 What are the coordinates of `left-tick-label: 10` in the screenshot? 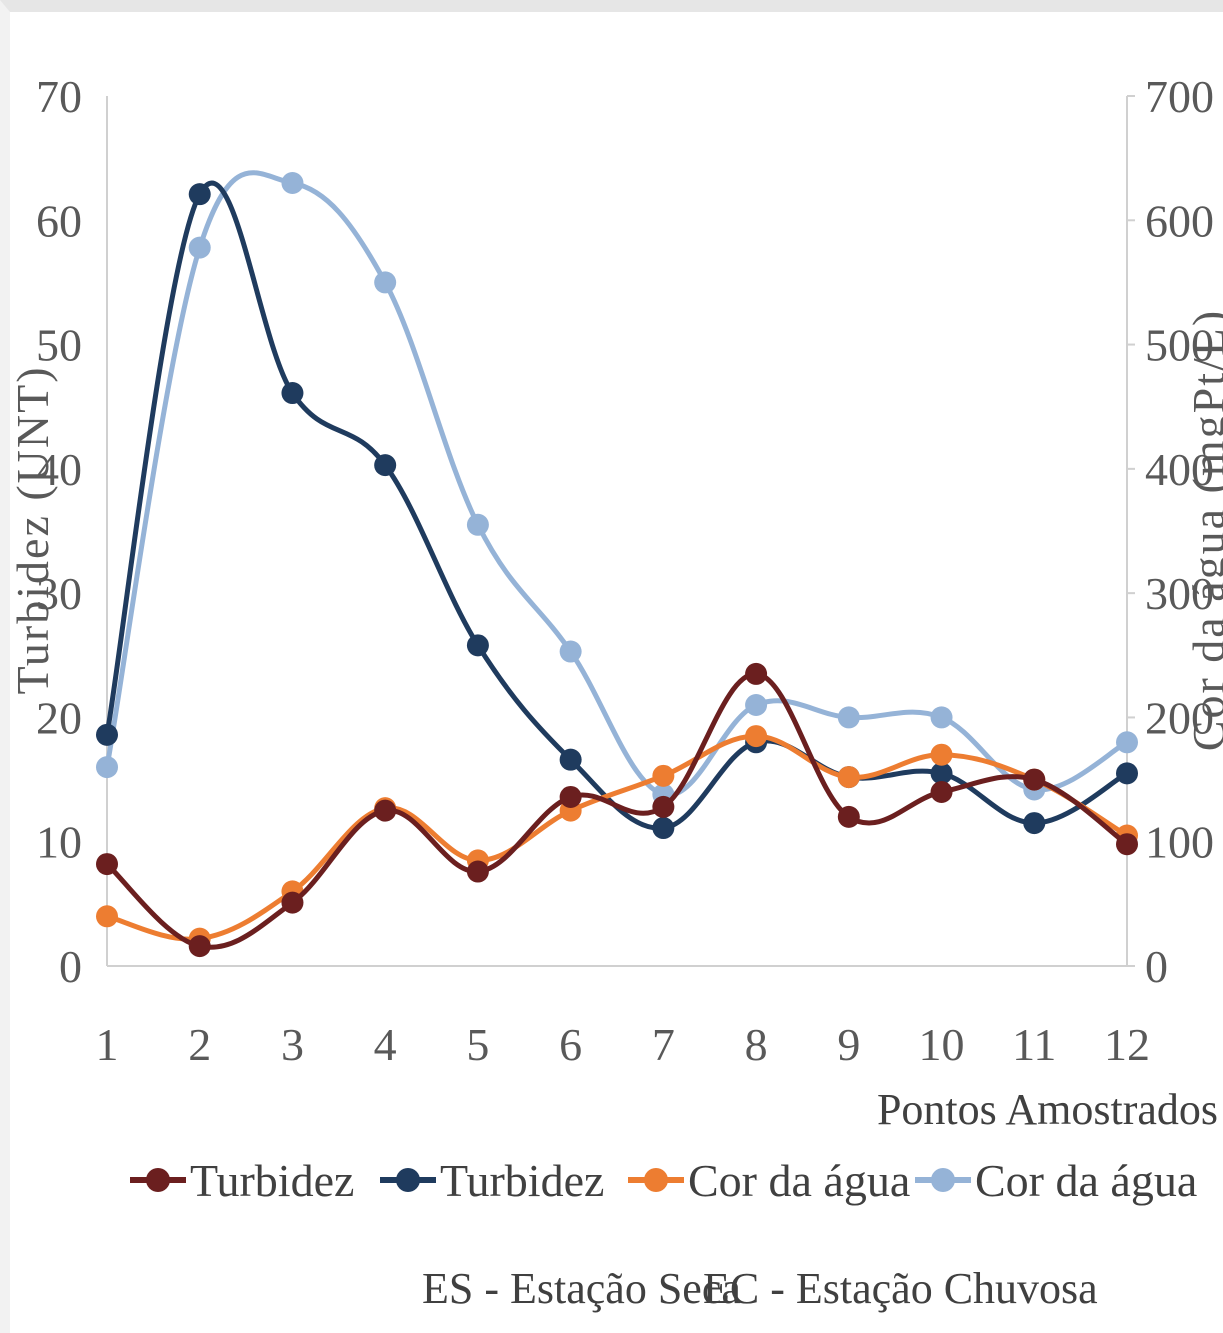 It's located at (59, 842).